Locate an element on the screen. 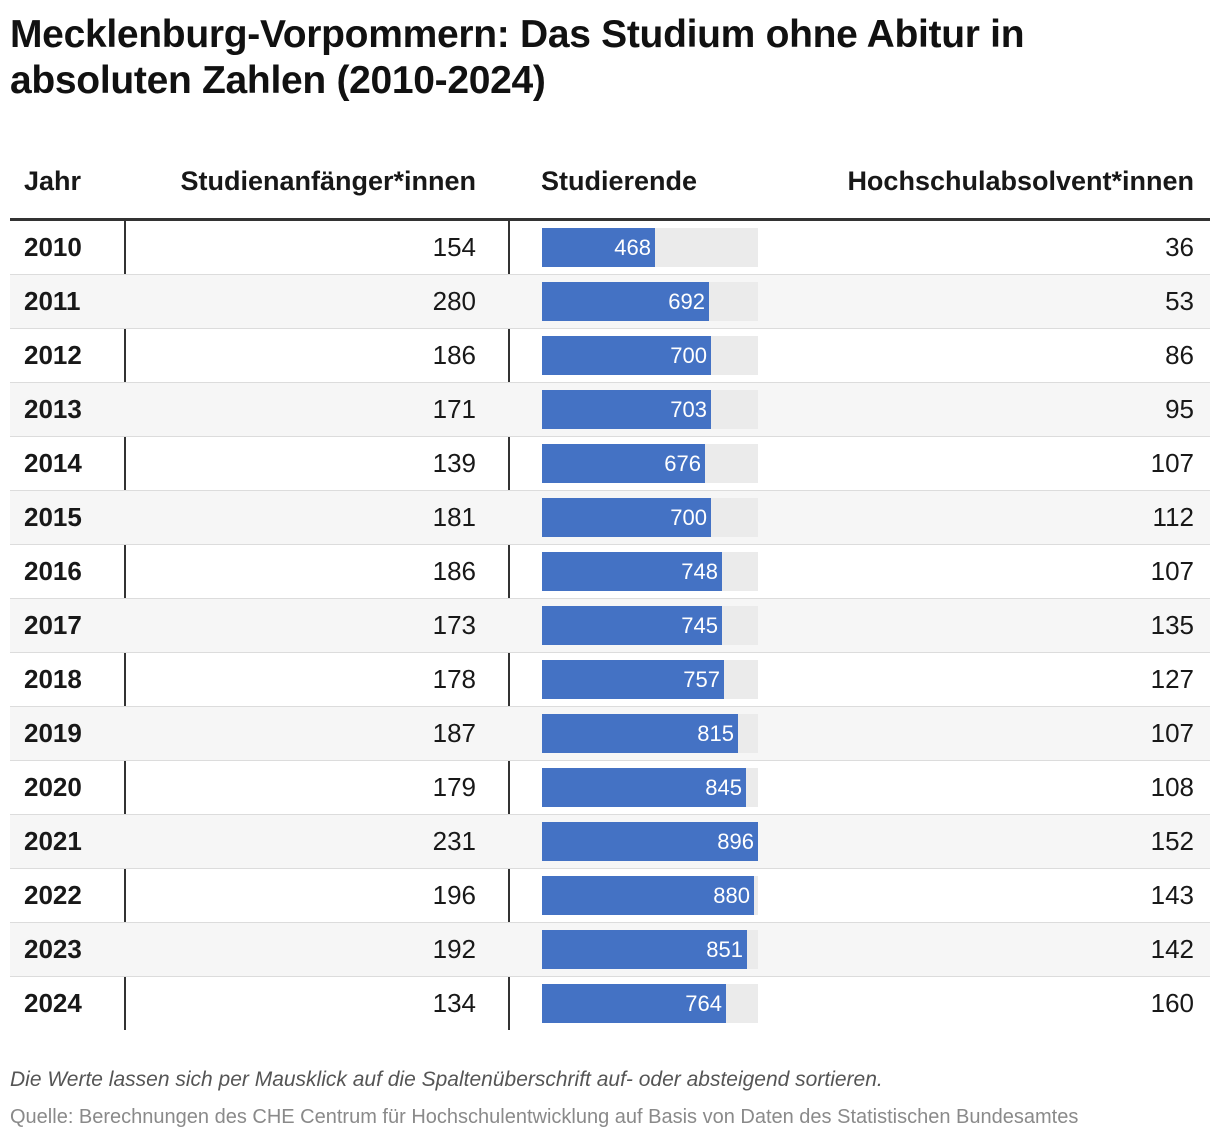  bar-value-label: 692 is located at coordinates (686, 301).